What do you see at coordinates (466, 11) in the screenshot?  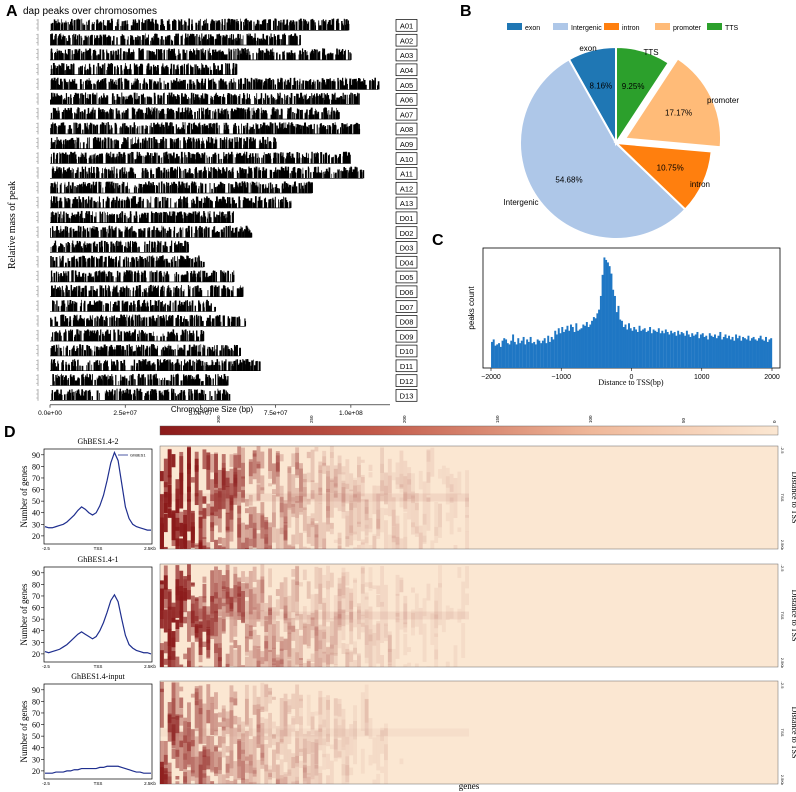 I see `panel-label-b: B` at bounding box center [466, 11].